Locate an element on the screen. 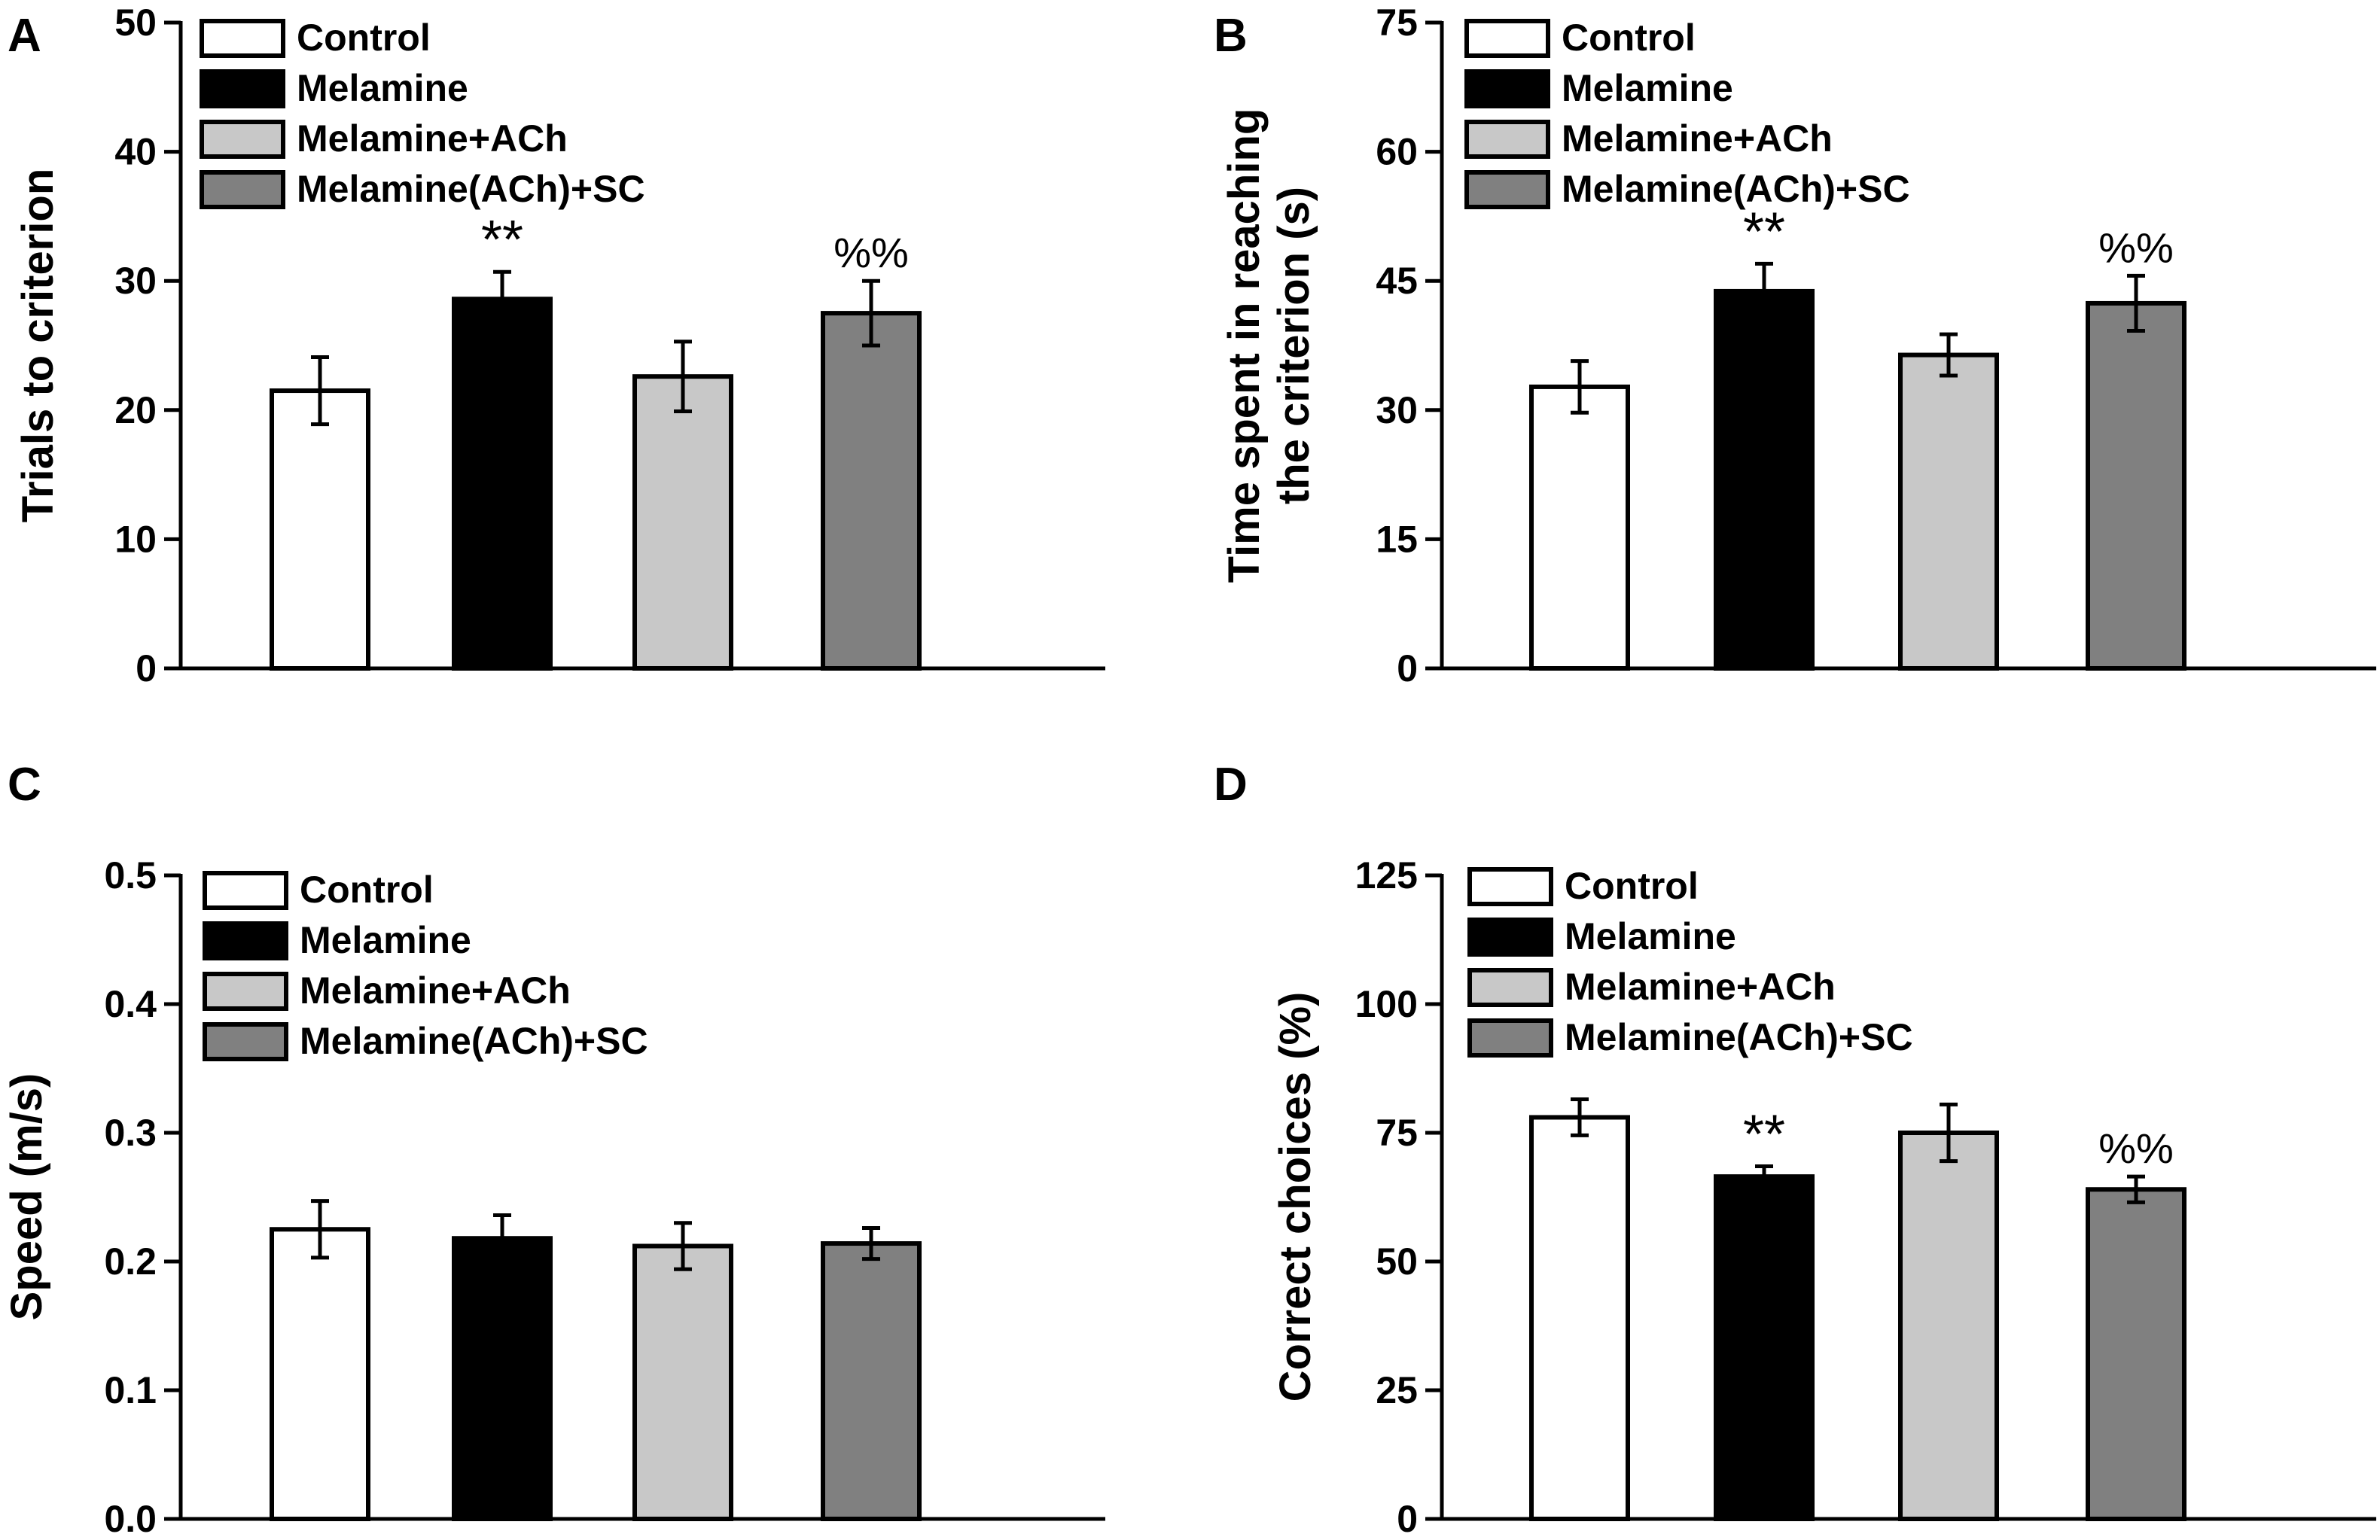 This screenshot has height=1540, width=2380. y-tick-label: 0.0 is located at coordinates (130, 1519).